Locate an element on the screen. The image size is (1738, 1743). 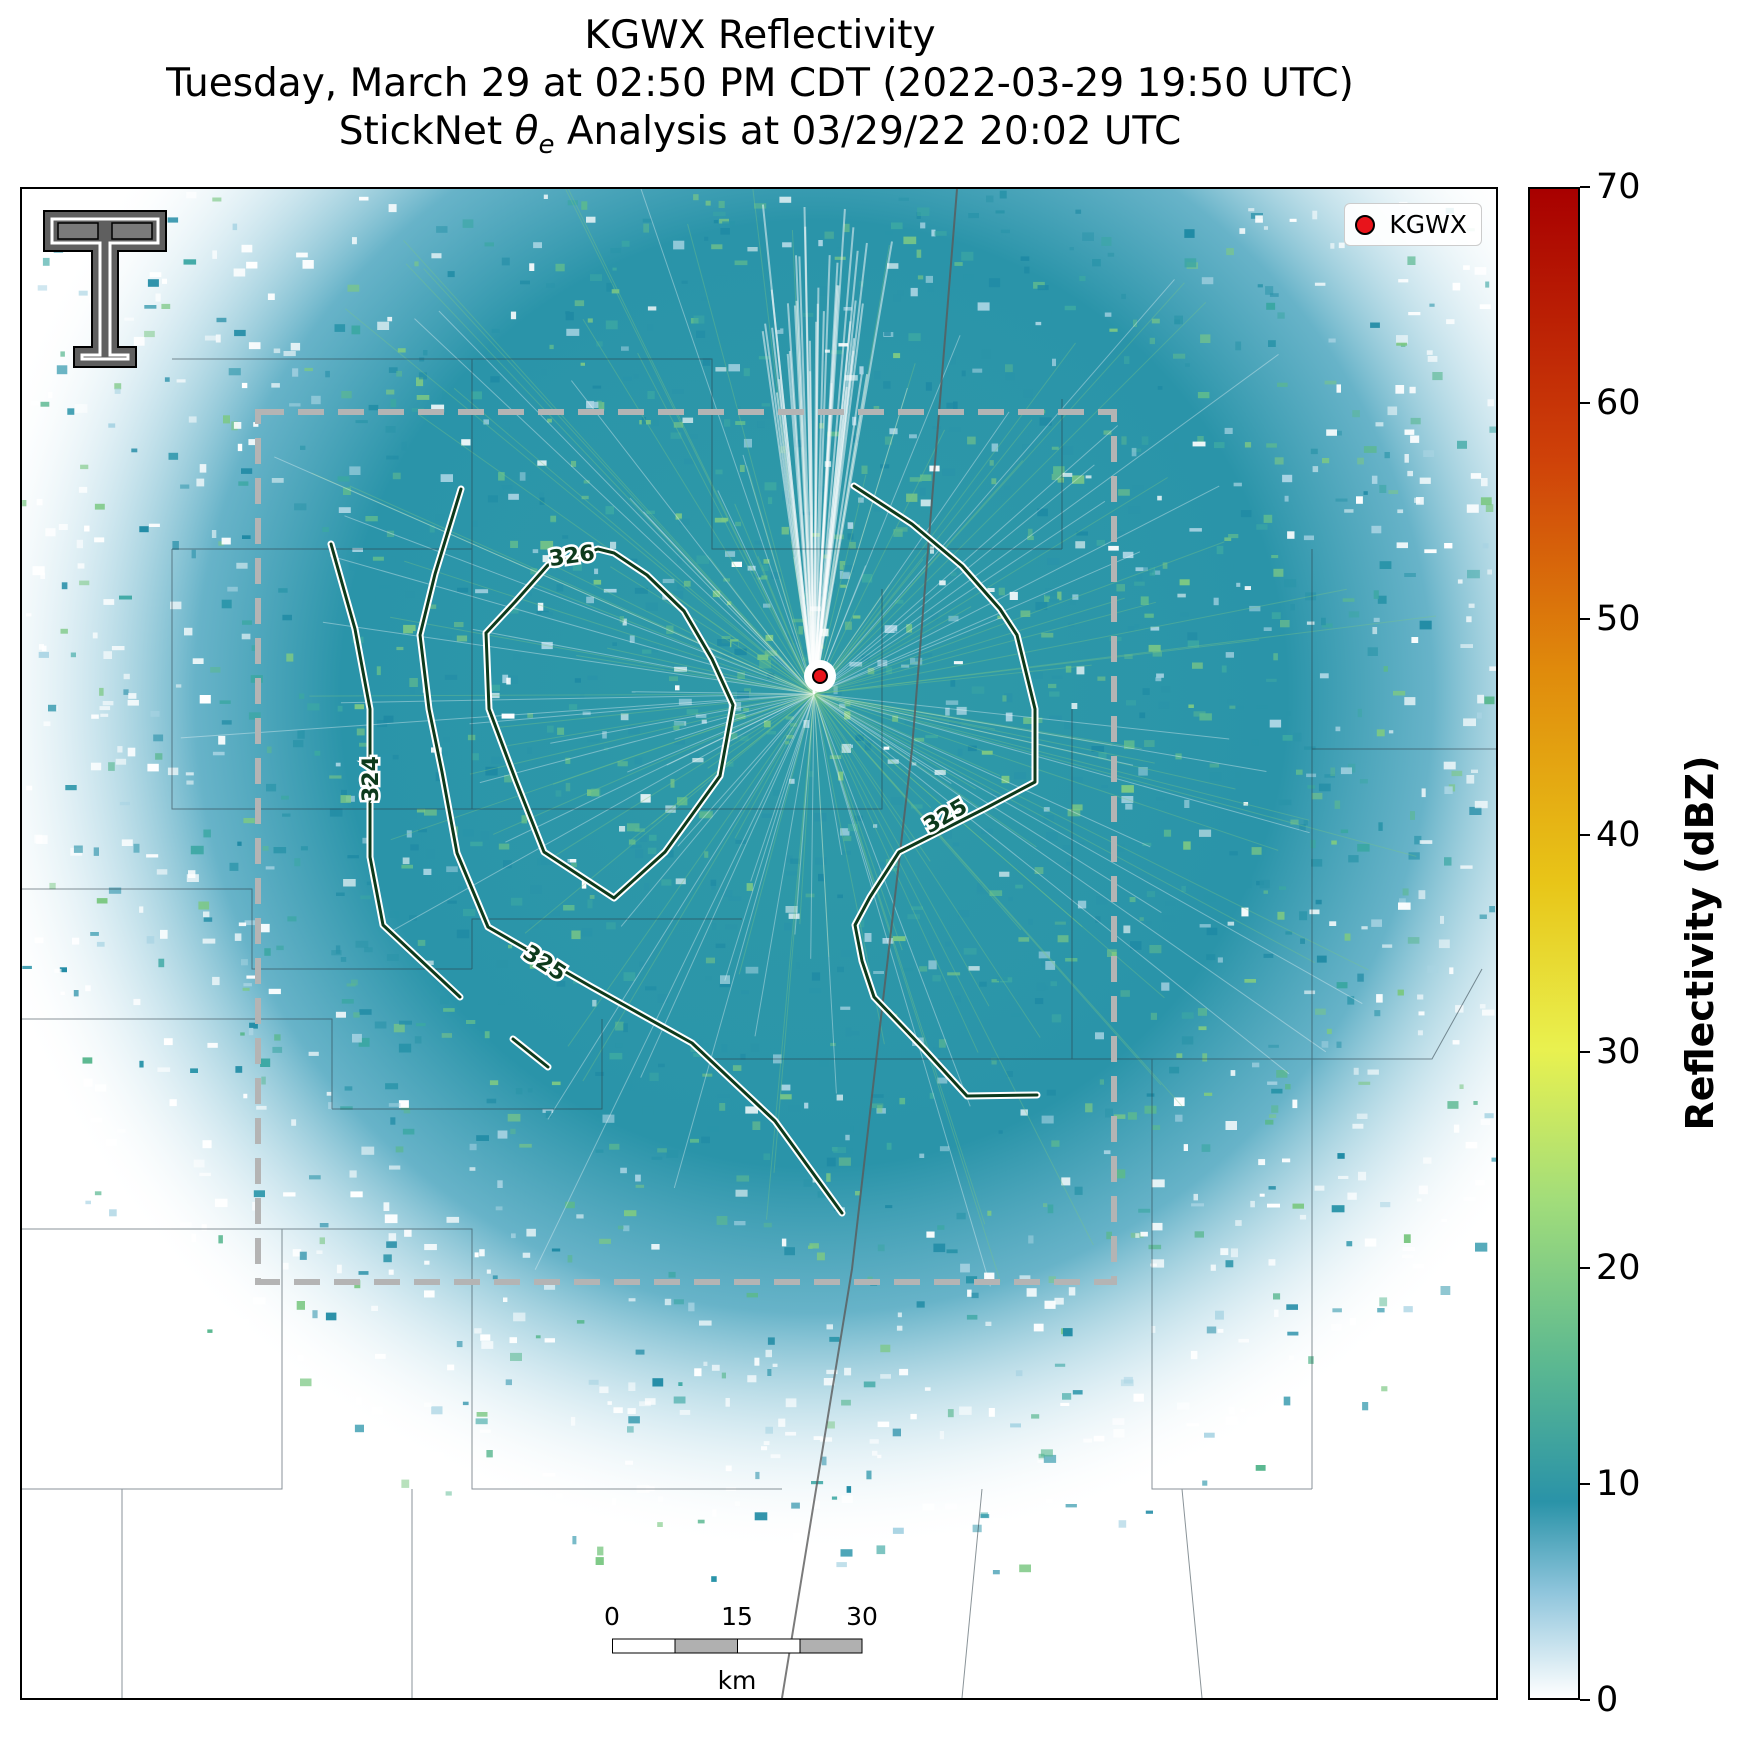
colorbar-tick is located at coordinates (1585, 619).